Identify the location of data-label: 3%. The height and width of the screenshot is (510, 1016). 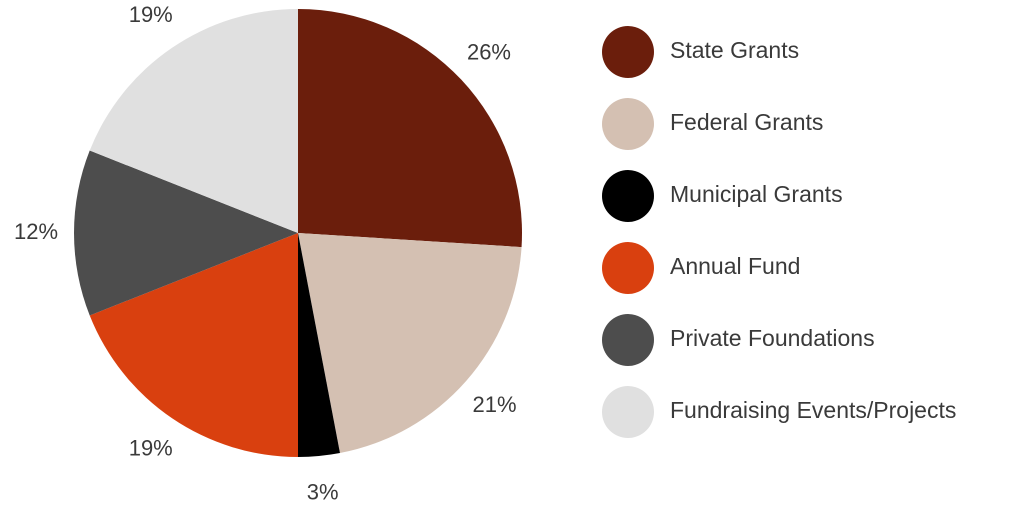
(323, 492).